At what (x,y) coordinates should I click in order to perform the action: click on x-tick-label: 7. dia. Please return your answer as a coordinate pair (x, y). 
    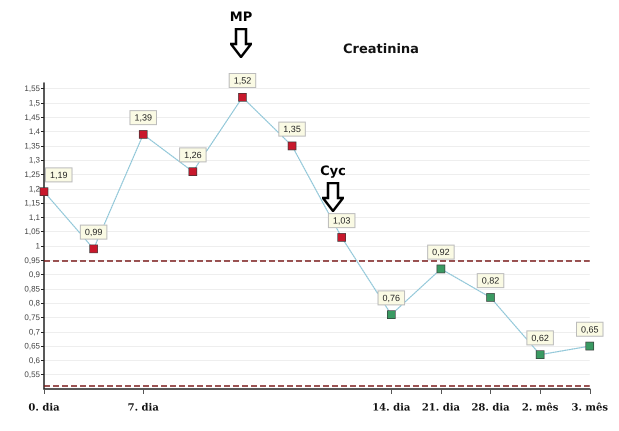
    Looking at the image, I should click on (144, 408).